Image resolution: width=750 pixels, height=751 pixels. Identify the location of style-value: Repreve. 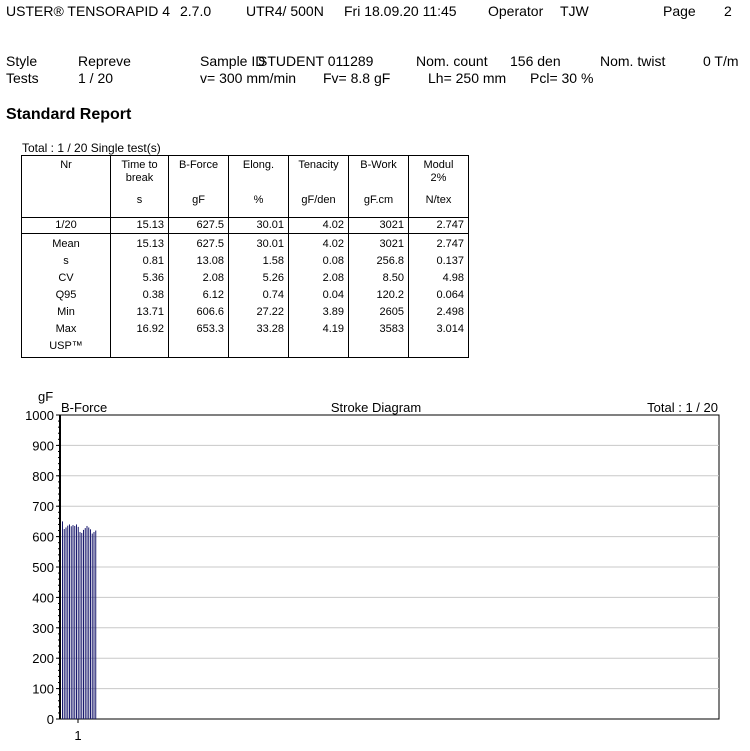
(104, 61).